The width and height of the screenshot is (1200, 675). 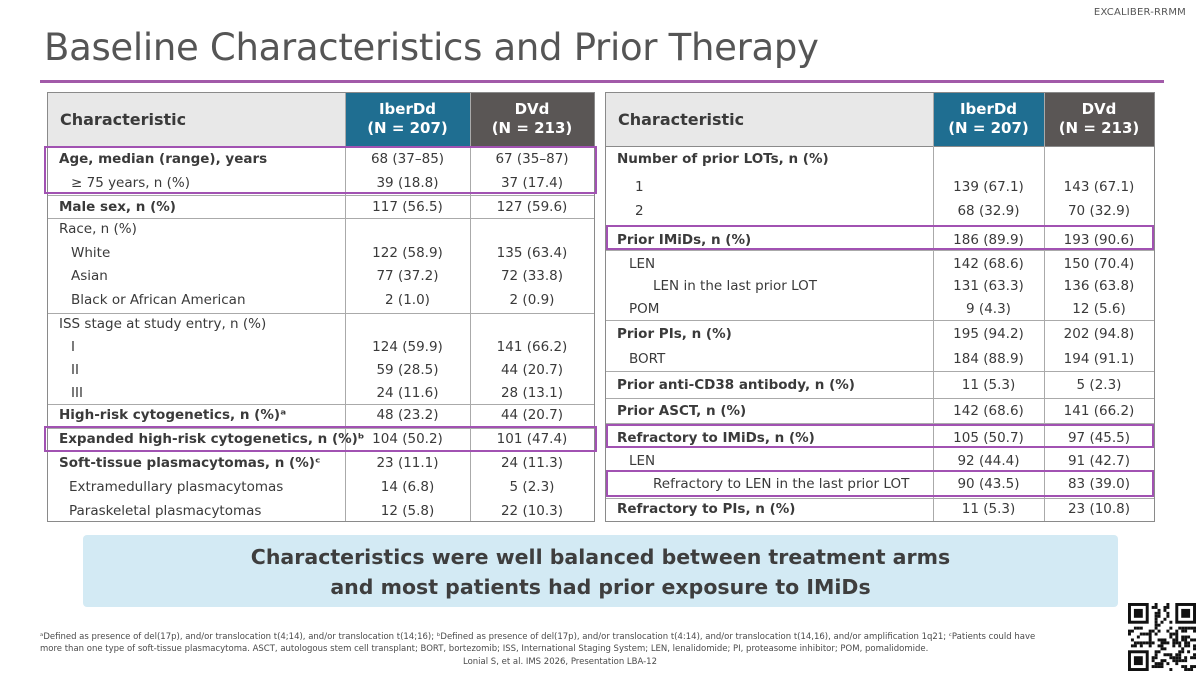 What do you see at coordinates (988, 187) in the screenshot?
I see `value-iberdd: 139 (67.1)` at bounding box center [988, 187].